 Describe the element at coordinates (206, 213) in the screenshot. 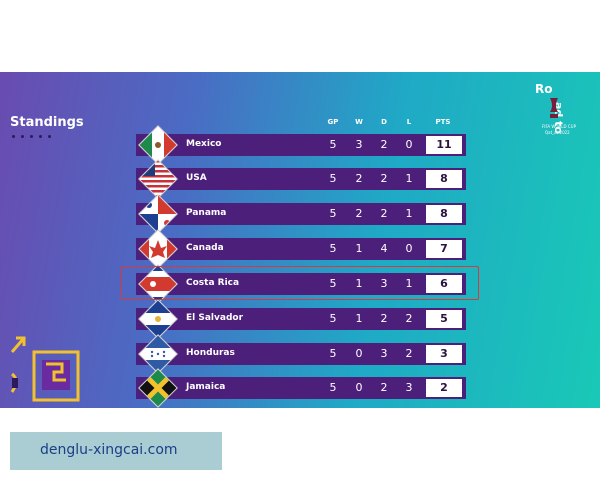

I see `team-name: Panama` at that location.